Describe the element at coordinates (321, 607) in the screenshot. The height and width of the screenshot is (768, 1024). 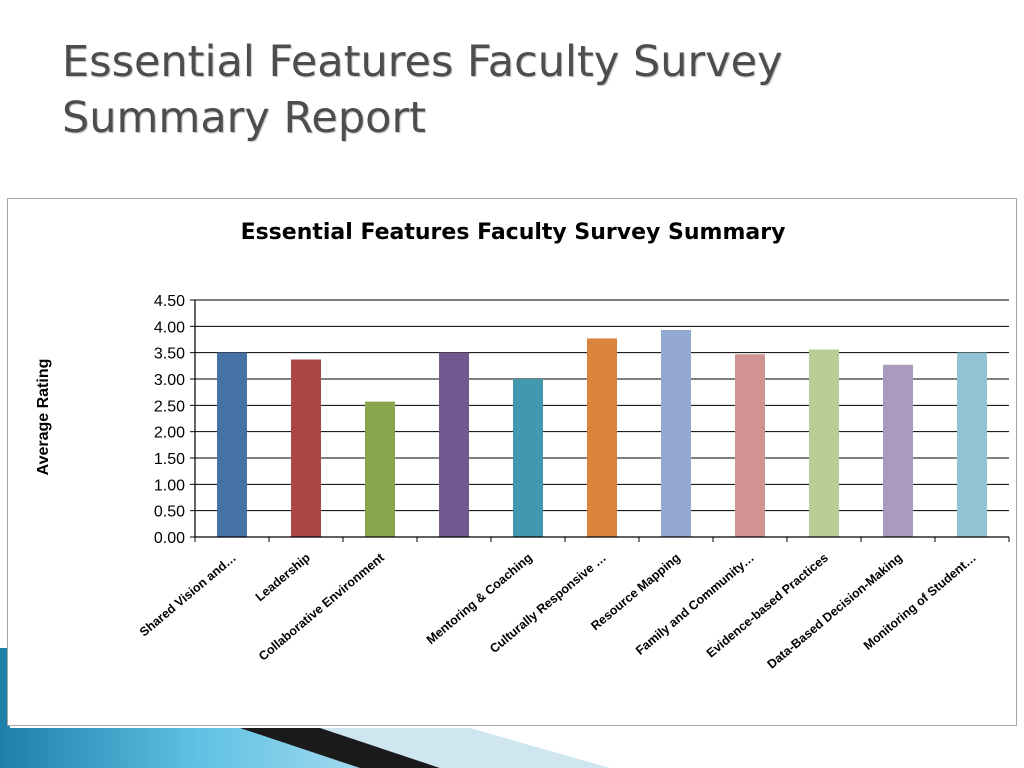
I see `x-tick-label: Collaborative Environment` at that location.